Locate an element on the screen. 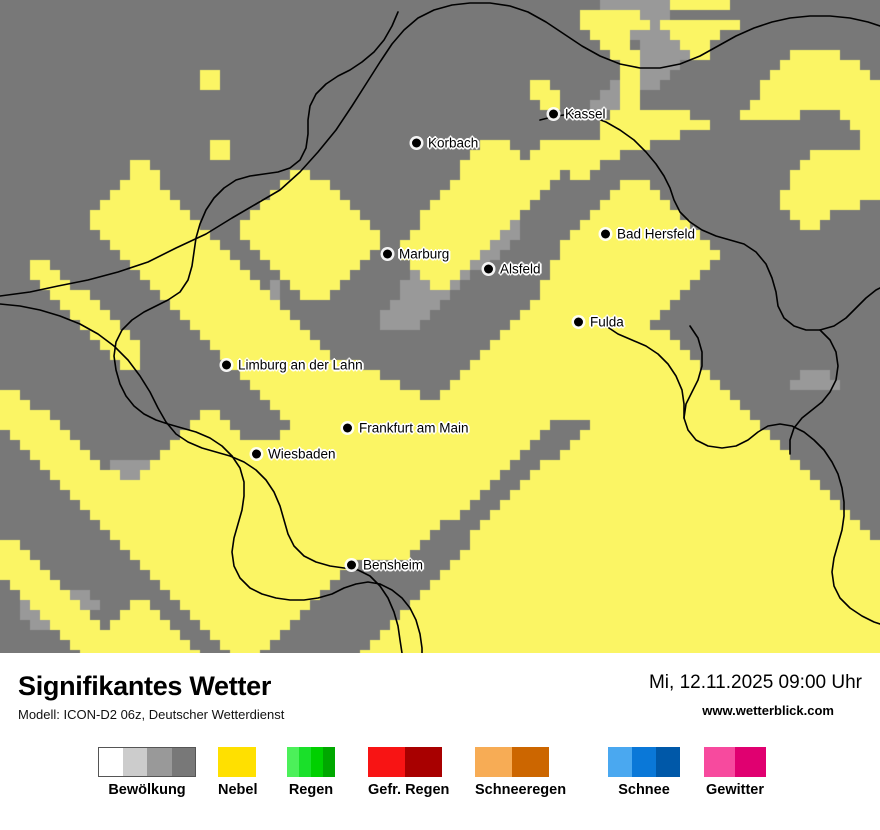 The image size is (880, 830). city-marker-bad-hersfeld: Bad Hersfeld is located at coordinates (648, 234).